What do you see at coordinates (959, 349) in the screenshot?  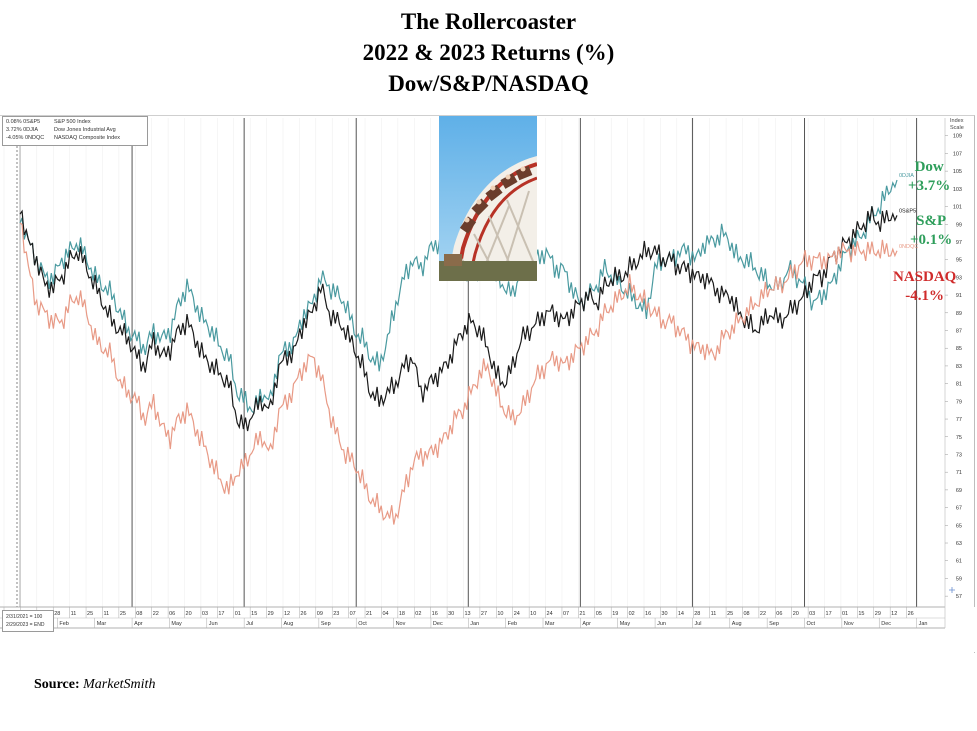 I see `y-tick-label: 85` at bounding box center [959, 349].